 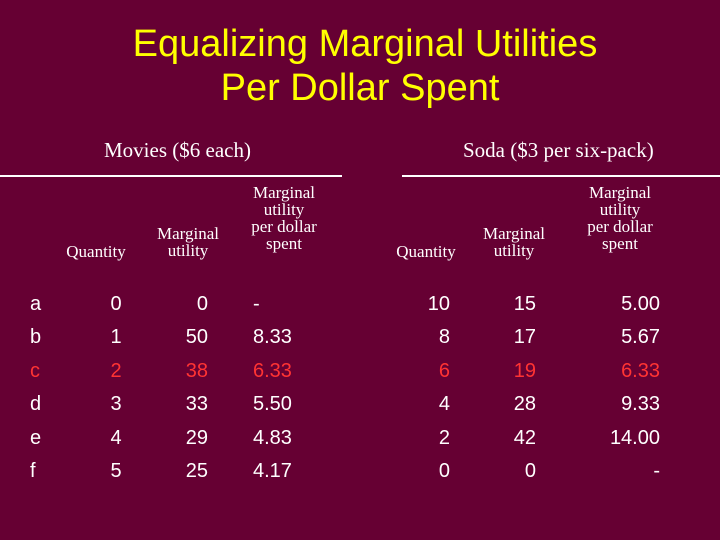 What do you see at coordinates (640, 404) in the screenshot?
I see `soda-mupd-cell: 9.33` at bounding box center [640, 404].